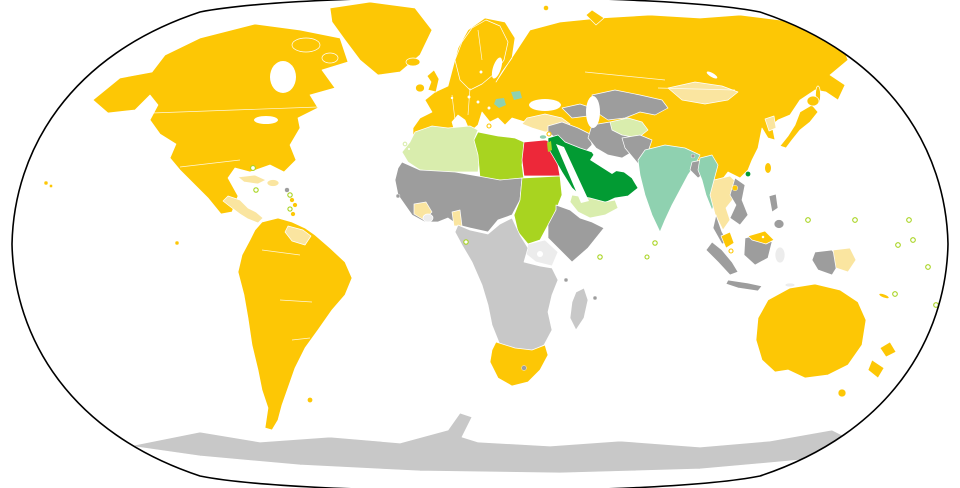  Describe the element at coordinates (572, 173) in the screenshot. I see `red-sea` at that location.